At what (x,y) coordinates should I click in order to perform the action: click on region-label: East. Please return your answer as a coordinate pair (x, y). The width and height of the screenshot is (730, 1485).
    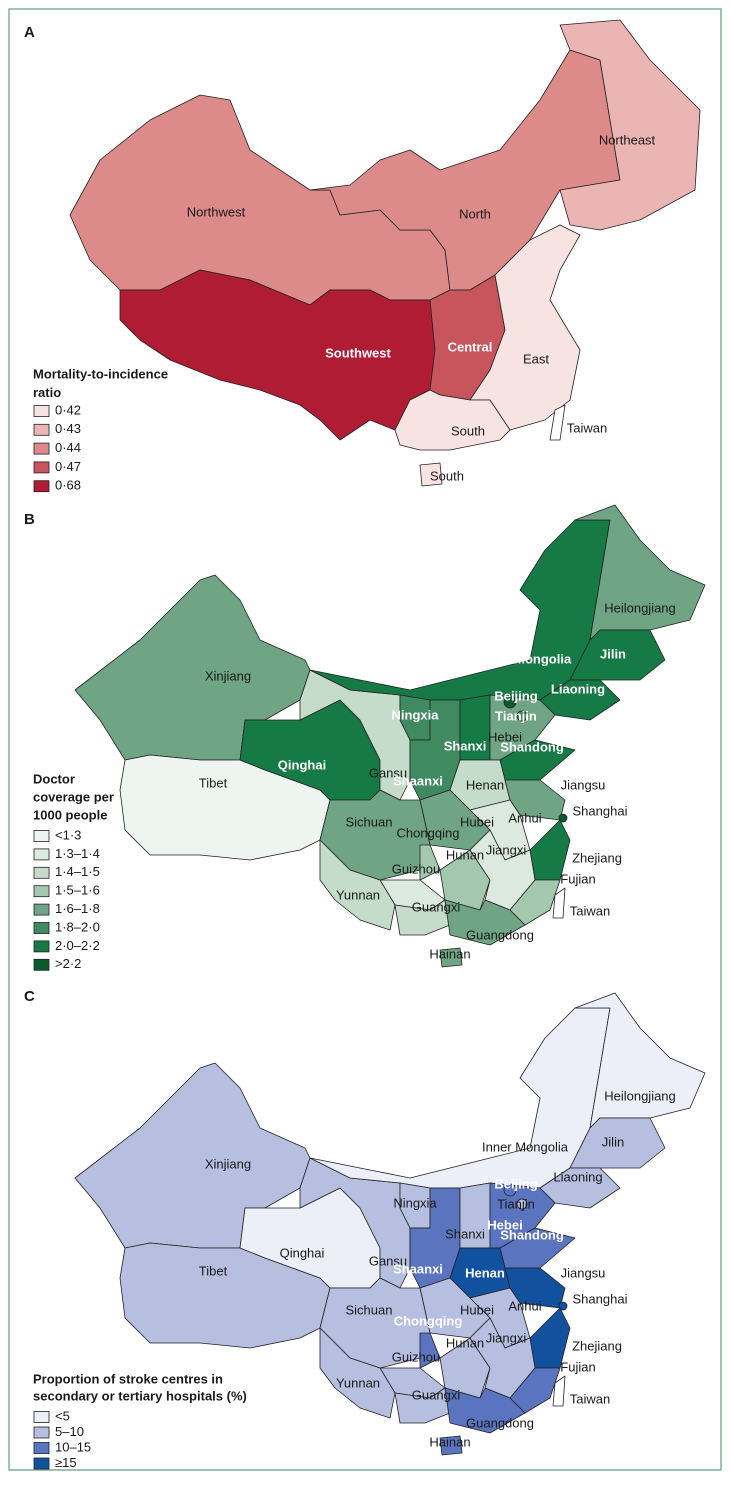
    Looking at the image, I should click on (536, 358).